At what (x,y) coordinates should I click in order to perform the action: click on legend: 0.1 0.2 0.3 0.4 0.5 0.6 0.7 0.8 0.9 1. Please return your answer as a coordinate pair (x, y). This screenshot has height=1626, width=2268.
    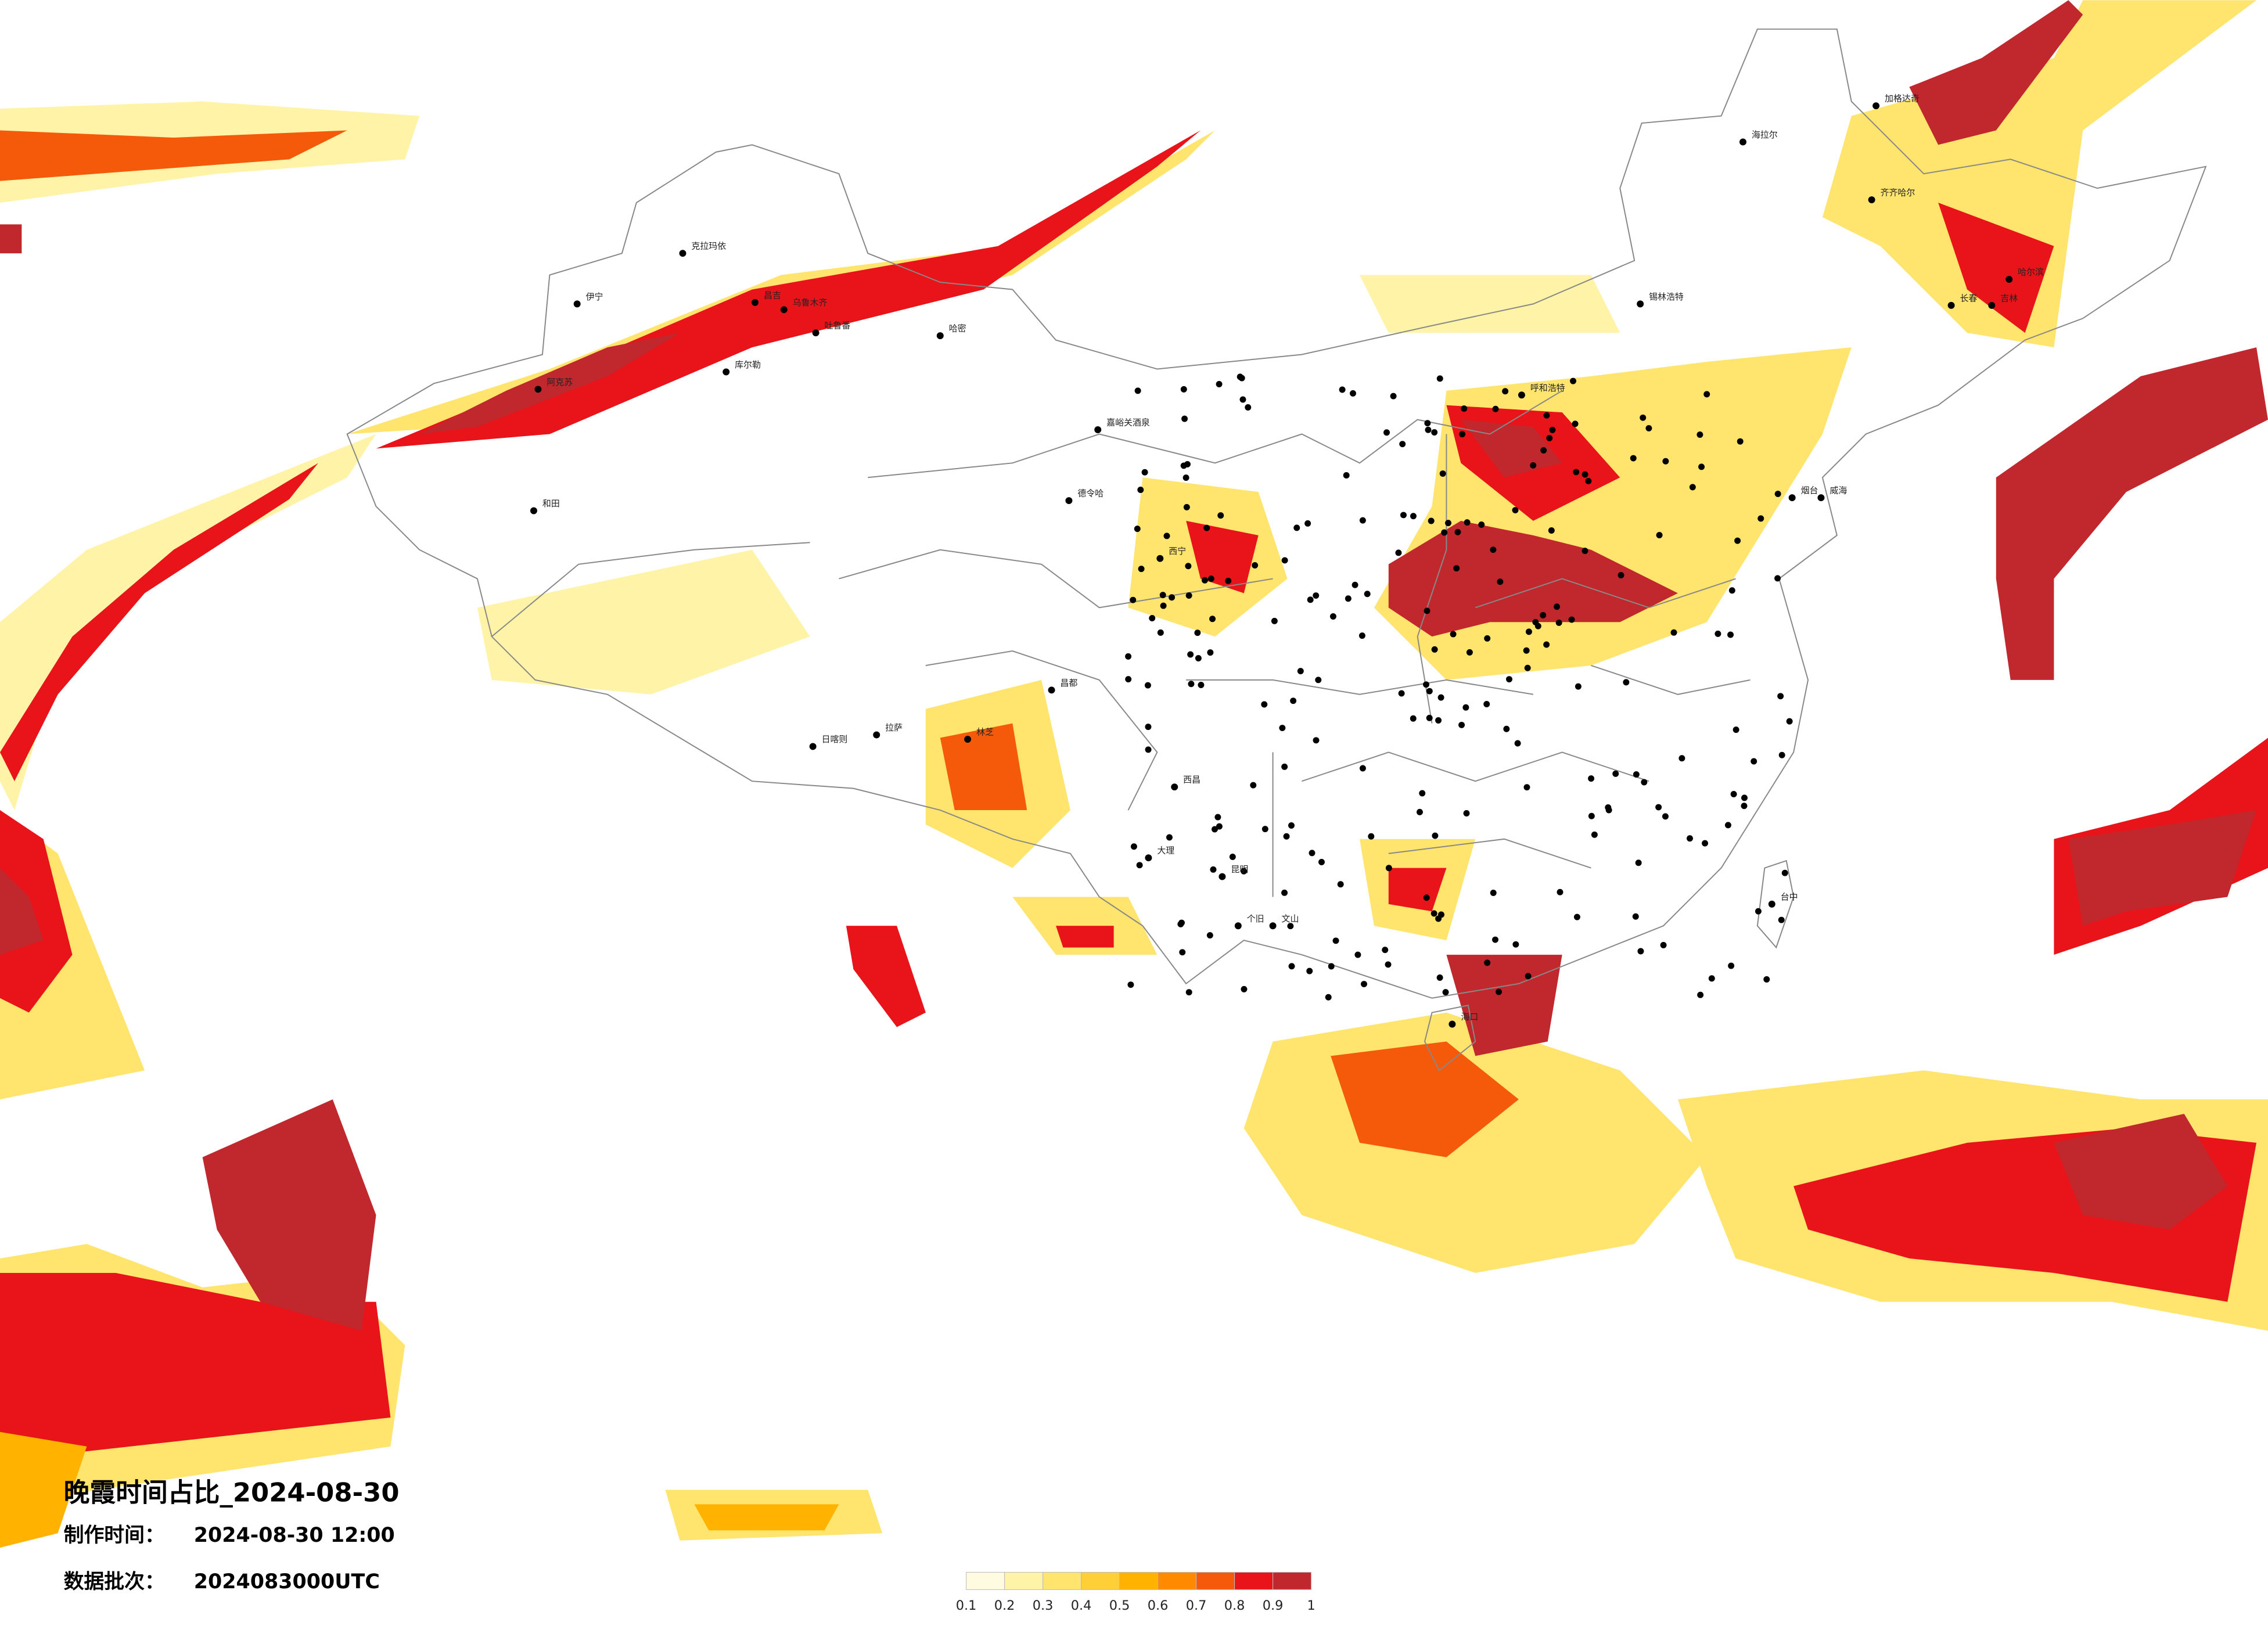
    Looking at the image, I should click on (1135, 1592).